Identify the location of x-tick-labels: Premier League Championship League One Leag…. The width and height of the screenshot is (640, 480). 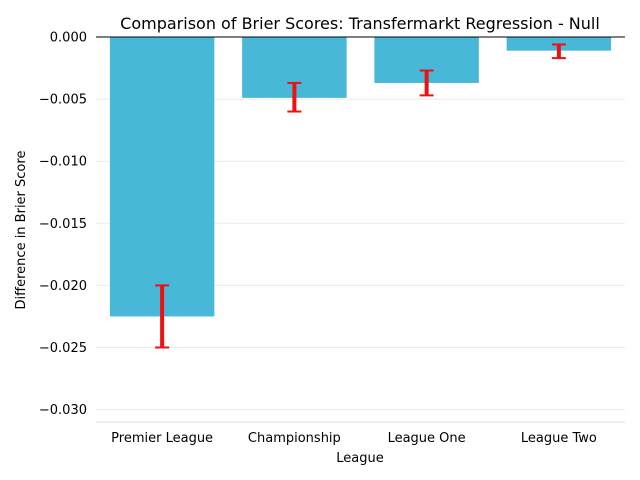
(354, 438).